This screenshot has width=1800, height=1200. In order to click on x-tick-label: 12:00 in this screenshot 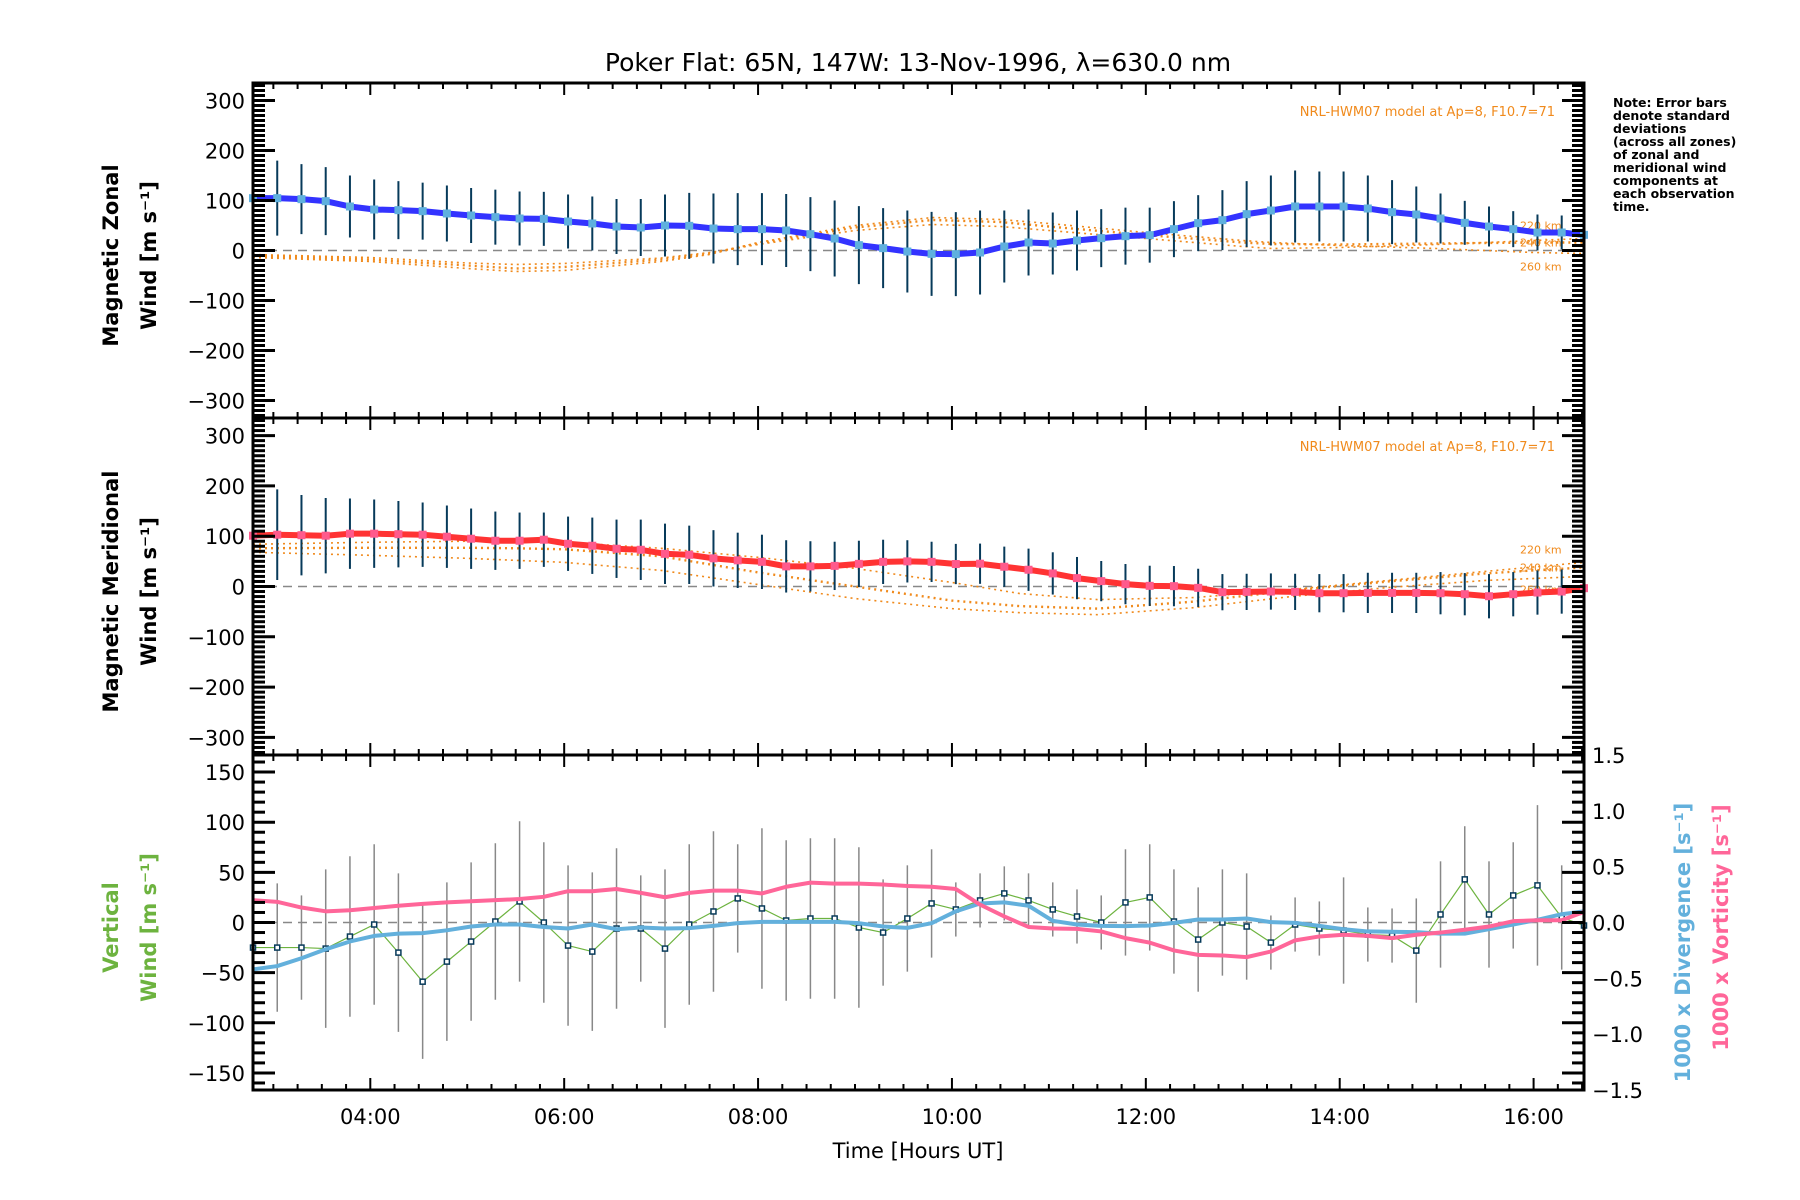, I will do `click(1146, 1117)`.